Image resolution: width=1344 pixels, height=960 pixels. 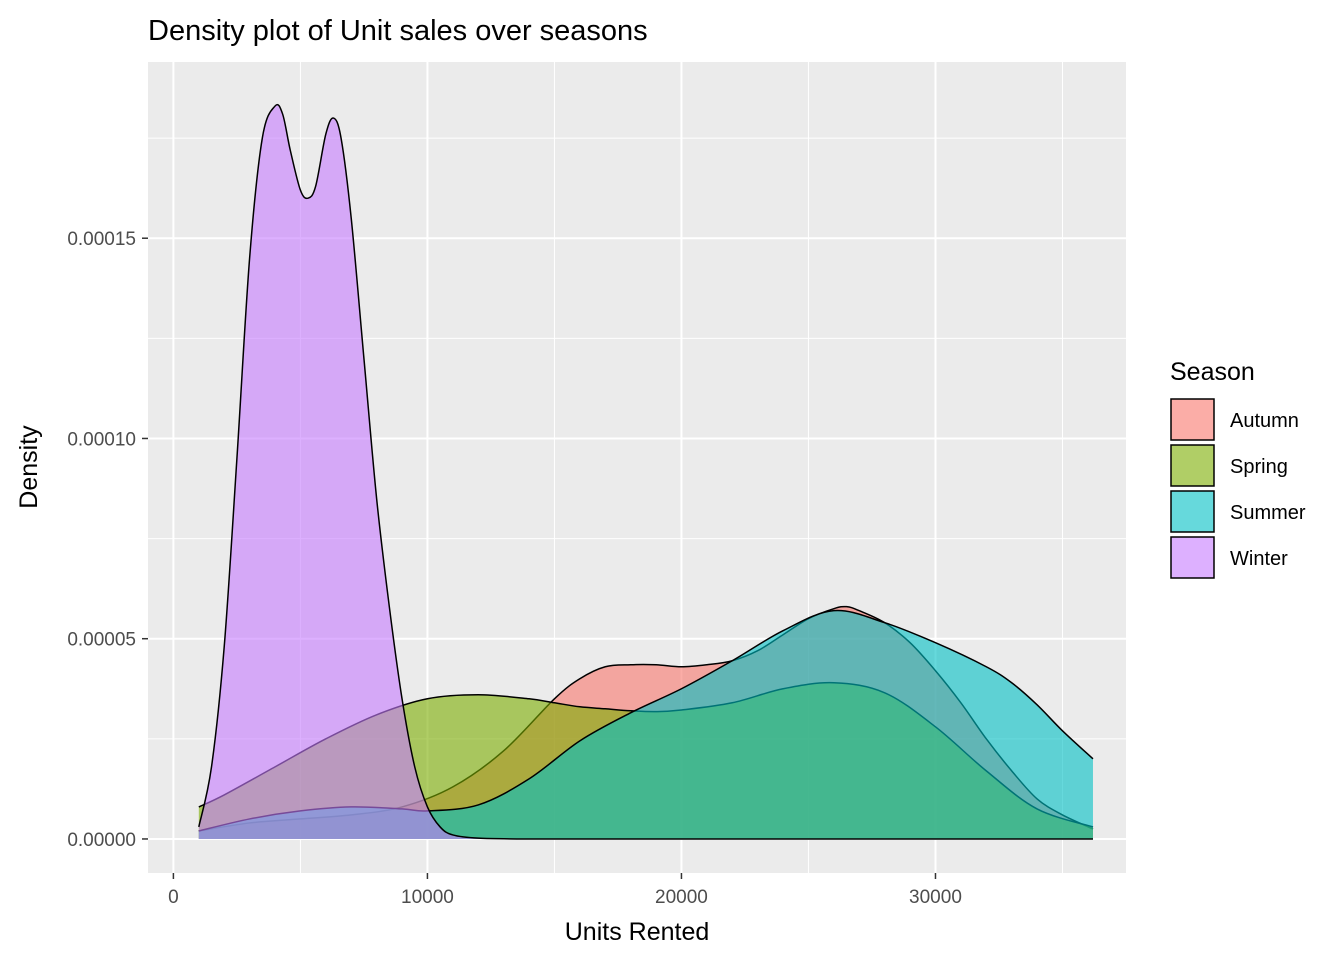 I want to click on legend-label-autumn: Autumn, so click(x=1264, y=421).